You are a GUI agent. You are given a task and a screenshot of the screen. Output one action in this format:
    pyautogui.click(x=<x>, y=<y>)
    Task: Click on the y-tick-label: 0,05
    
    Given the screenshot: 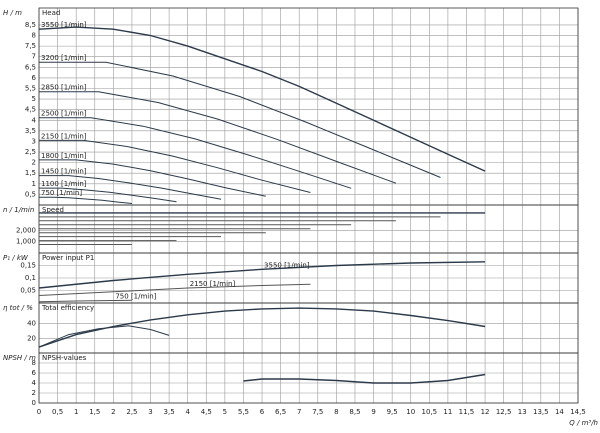 What is the action you would take?
    pyautogui.click(x=28, y=291)
    